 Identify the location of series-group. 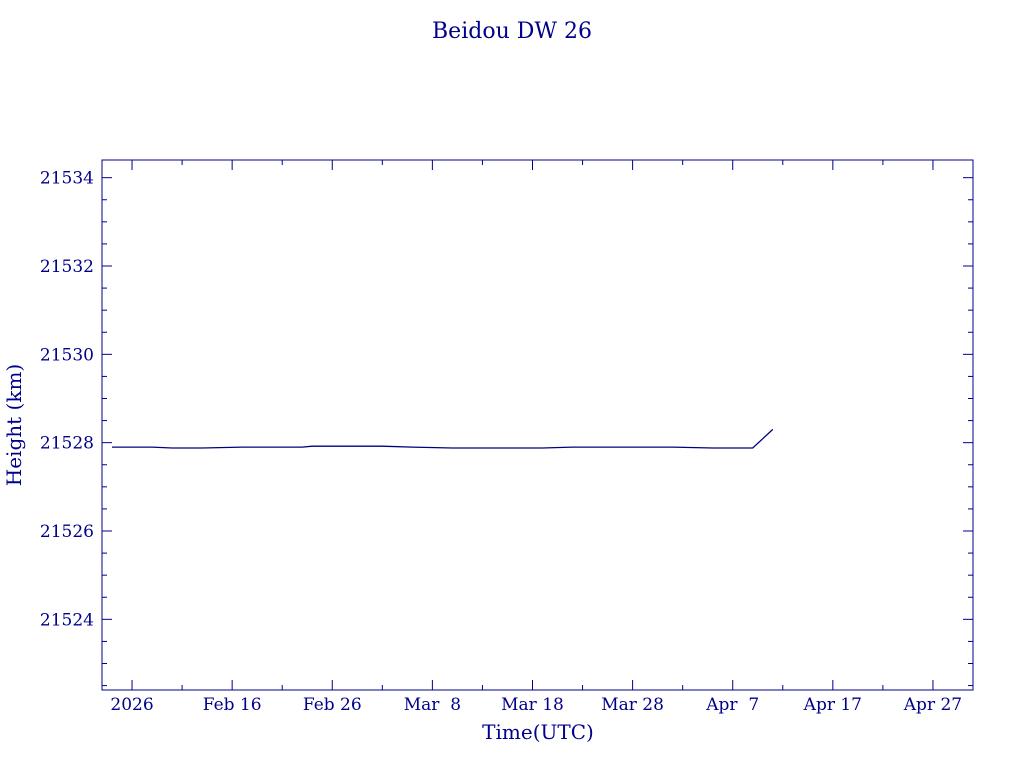
(443, 438).